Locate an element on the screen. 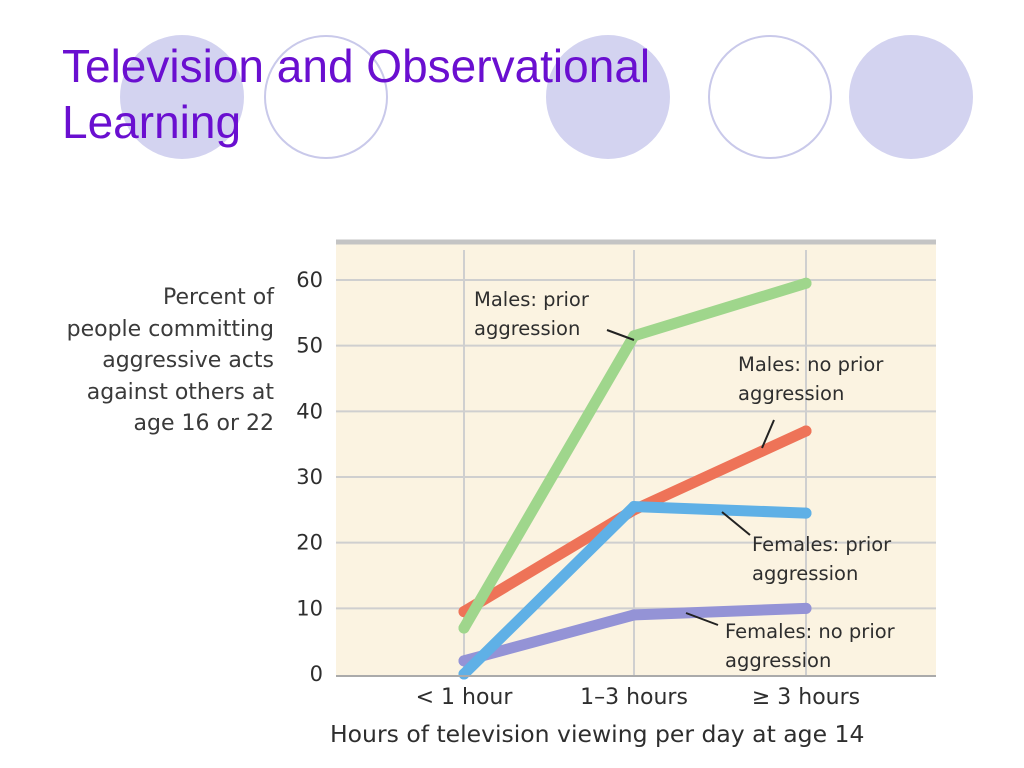 The image size is (1024, 768). series-label: Males: no prior is located at coordinates (811, 364).